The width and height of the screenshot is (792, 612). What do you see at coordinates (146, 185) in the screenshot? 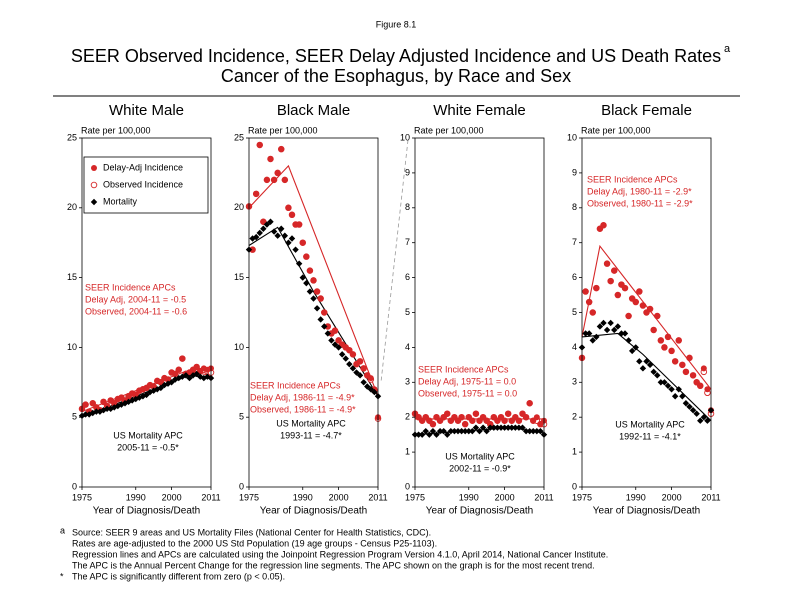
I see `legend-box` at bounding box center [146, 185].